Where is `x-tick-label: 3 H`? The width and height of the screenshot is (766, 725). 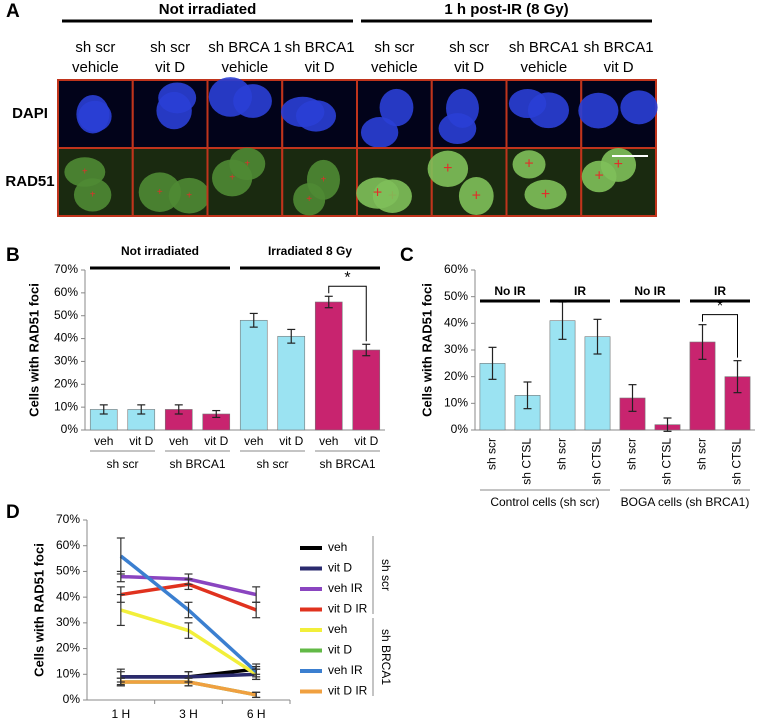
x-tick-label: 3 H is located at coordinates (188, 714).